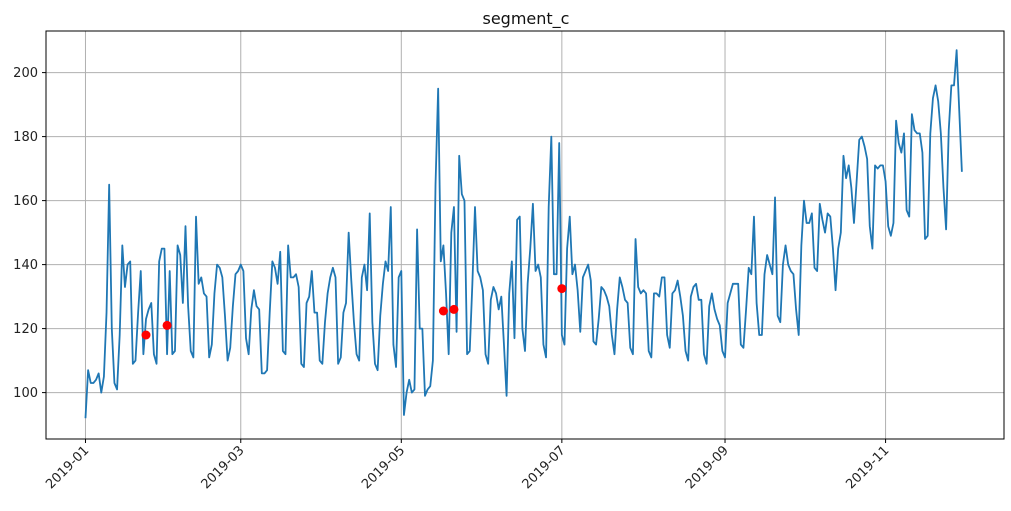 Image resolution: width=1011 pixels, height=511 pixels. What do you see at coordinates (25, 137) in the screenshot?
I see `y-tick-label: 180` at bounding box center [25, 137].